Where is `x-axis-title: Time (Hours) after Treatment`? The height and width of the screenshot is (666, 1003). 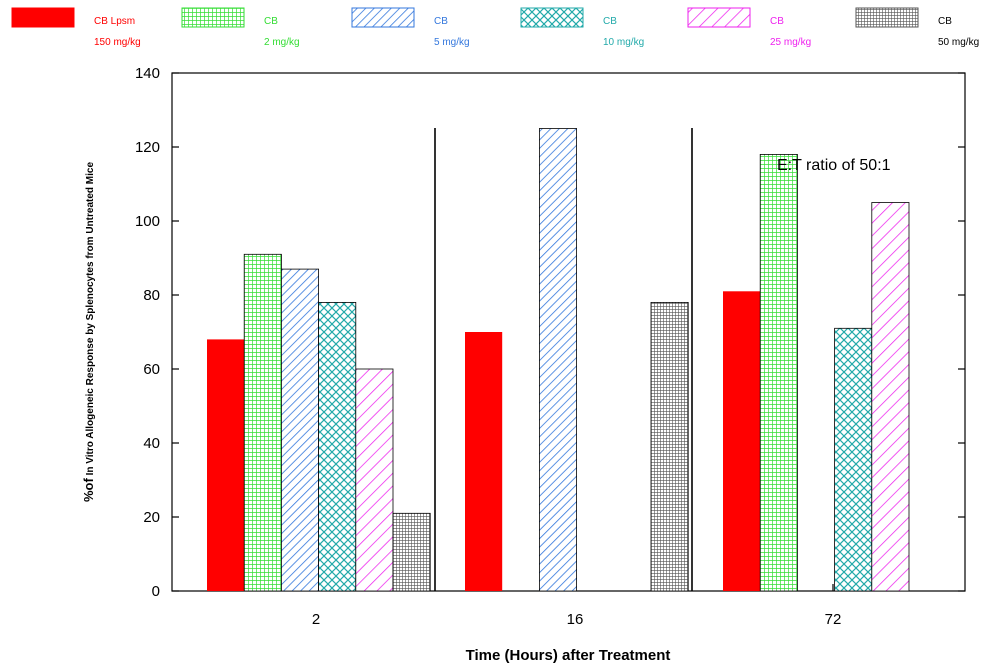 x-axis-title: Time (Hours) after Treatment is located at coordinates (568, 655).